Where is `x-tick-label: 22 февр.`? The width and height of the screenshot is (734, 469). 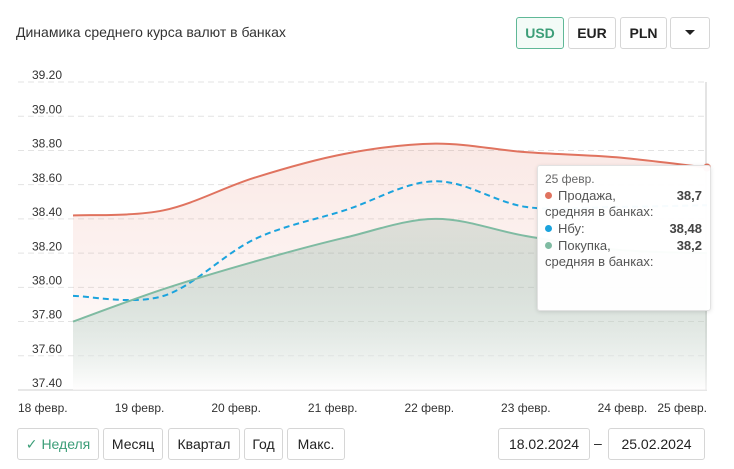 x-tick-label: 22 февр. is located at coordinates (429, 408).